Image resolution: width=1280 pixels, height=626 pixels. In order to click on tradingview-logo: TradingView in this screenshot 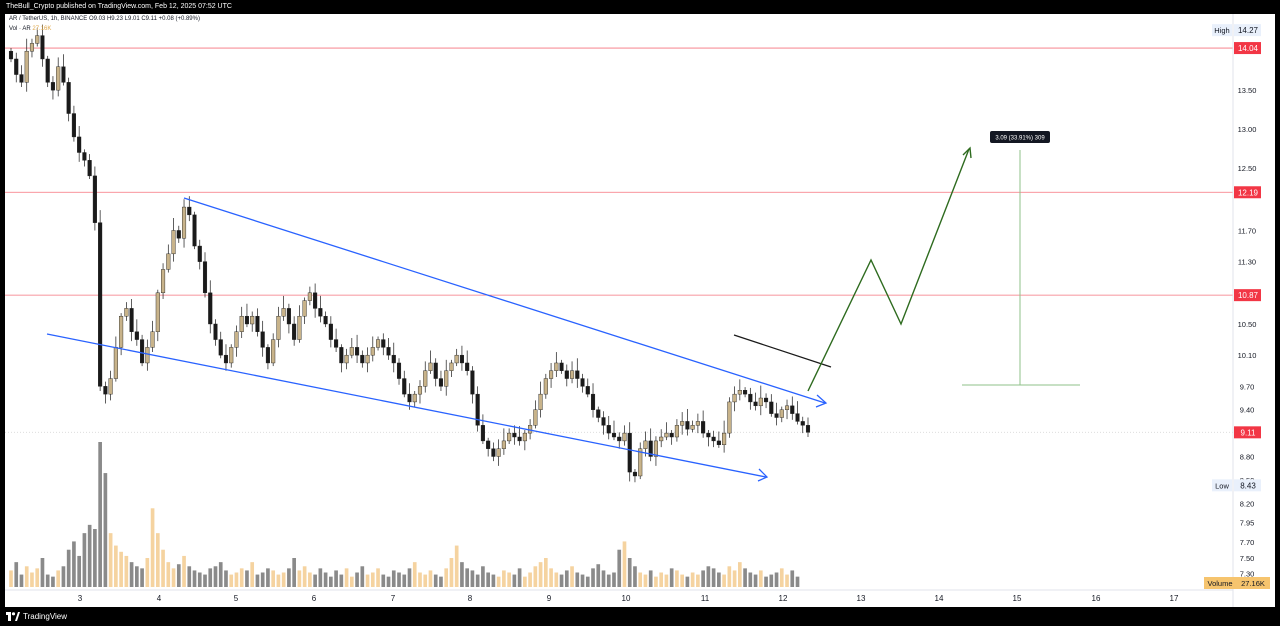, I will do `click(36, 616)`.